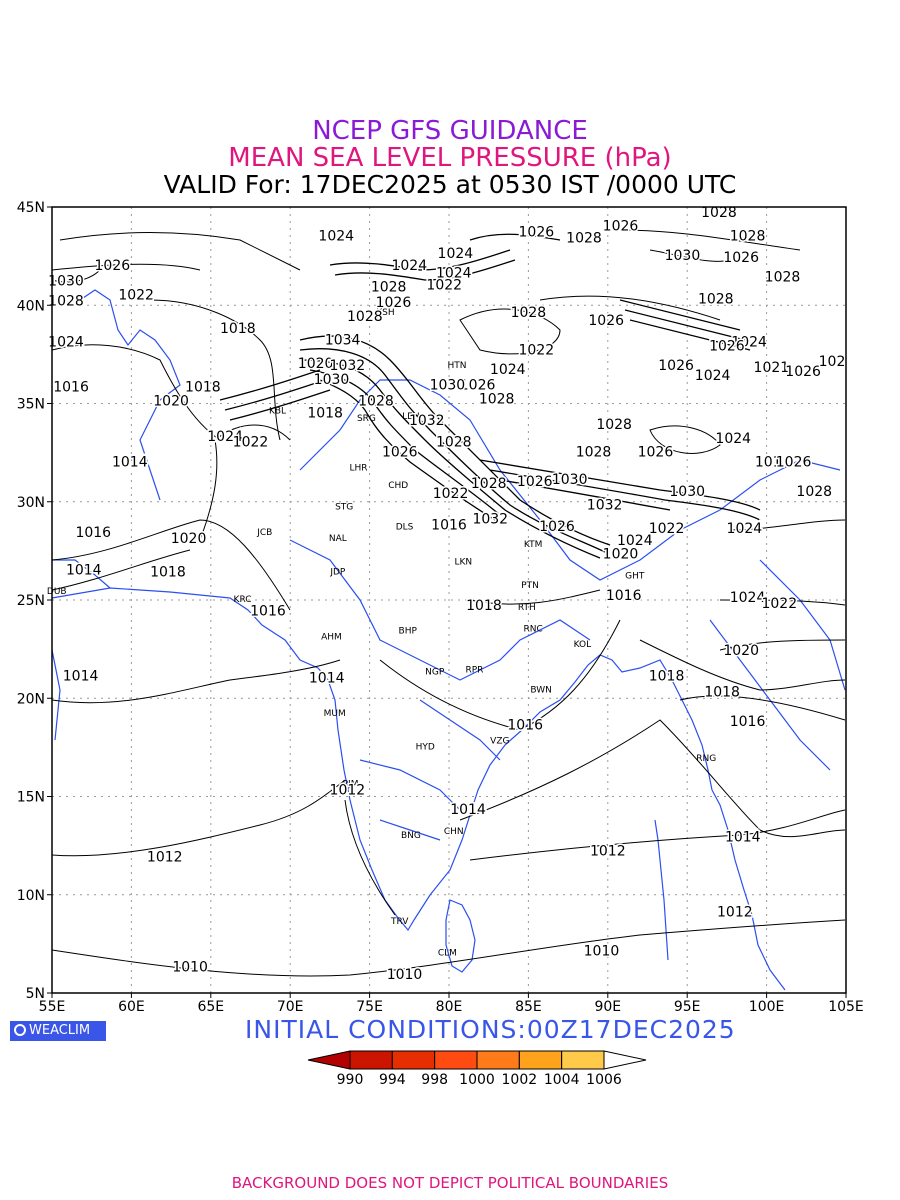 This screenshot has height=1200, width=900. I want to click on isobar-value-label: 1034, so click(343, 341).